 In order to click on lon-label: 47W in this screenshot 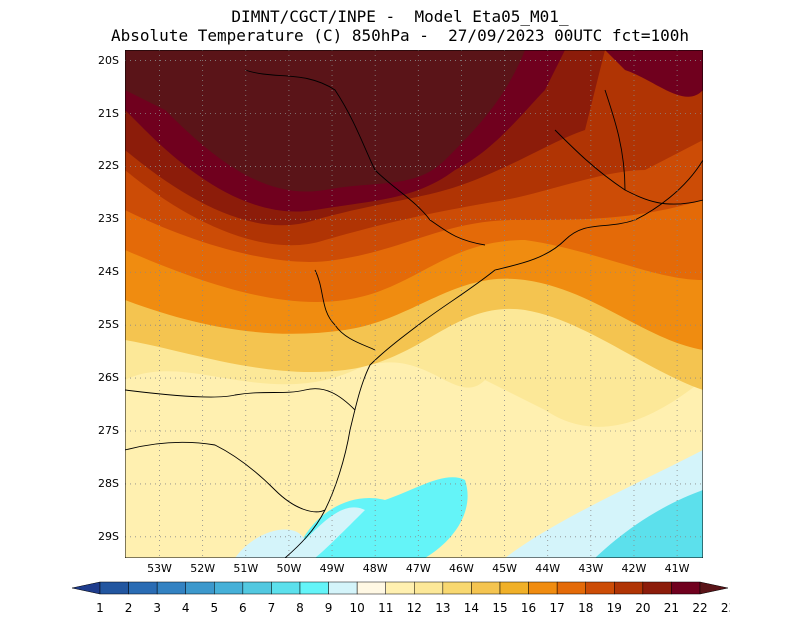, I will do `click(418, 568)`.